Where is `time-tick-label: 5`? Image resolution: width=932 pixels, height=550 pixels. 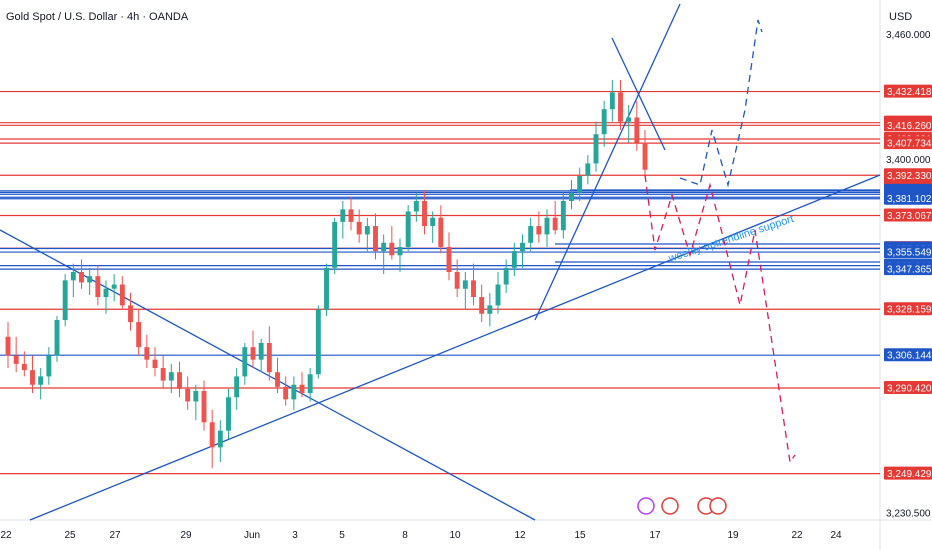
time-tick-label: 5 is located at coordinates (342, 535).